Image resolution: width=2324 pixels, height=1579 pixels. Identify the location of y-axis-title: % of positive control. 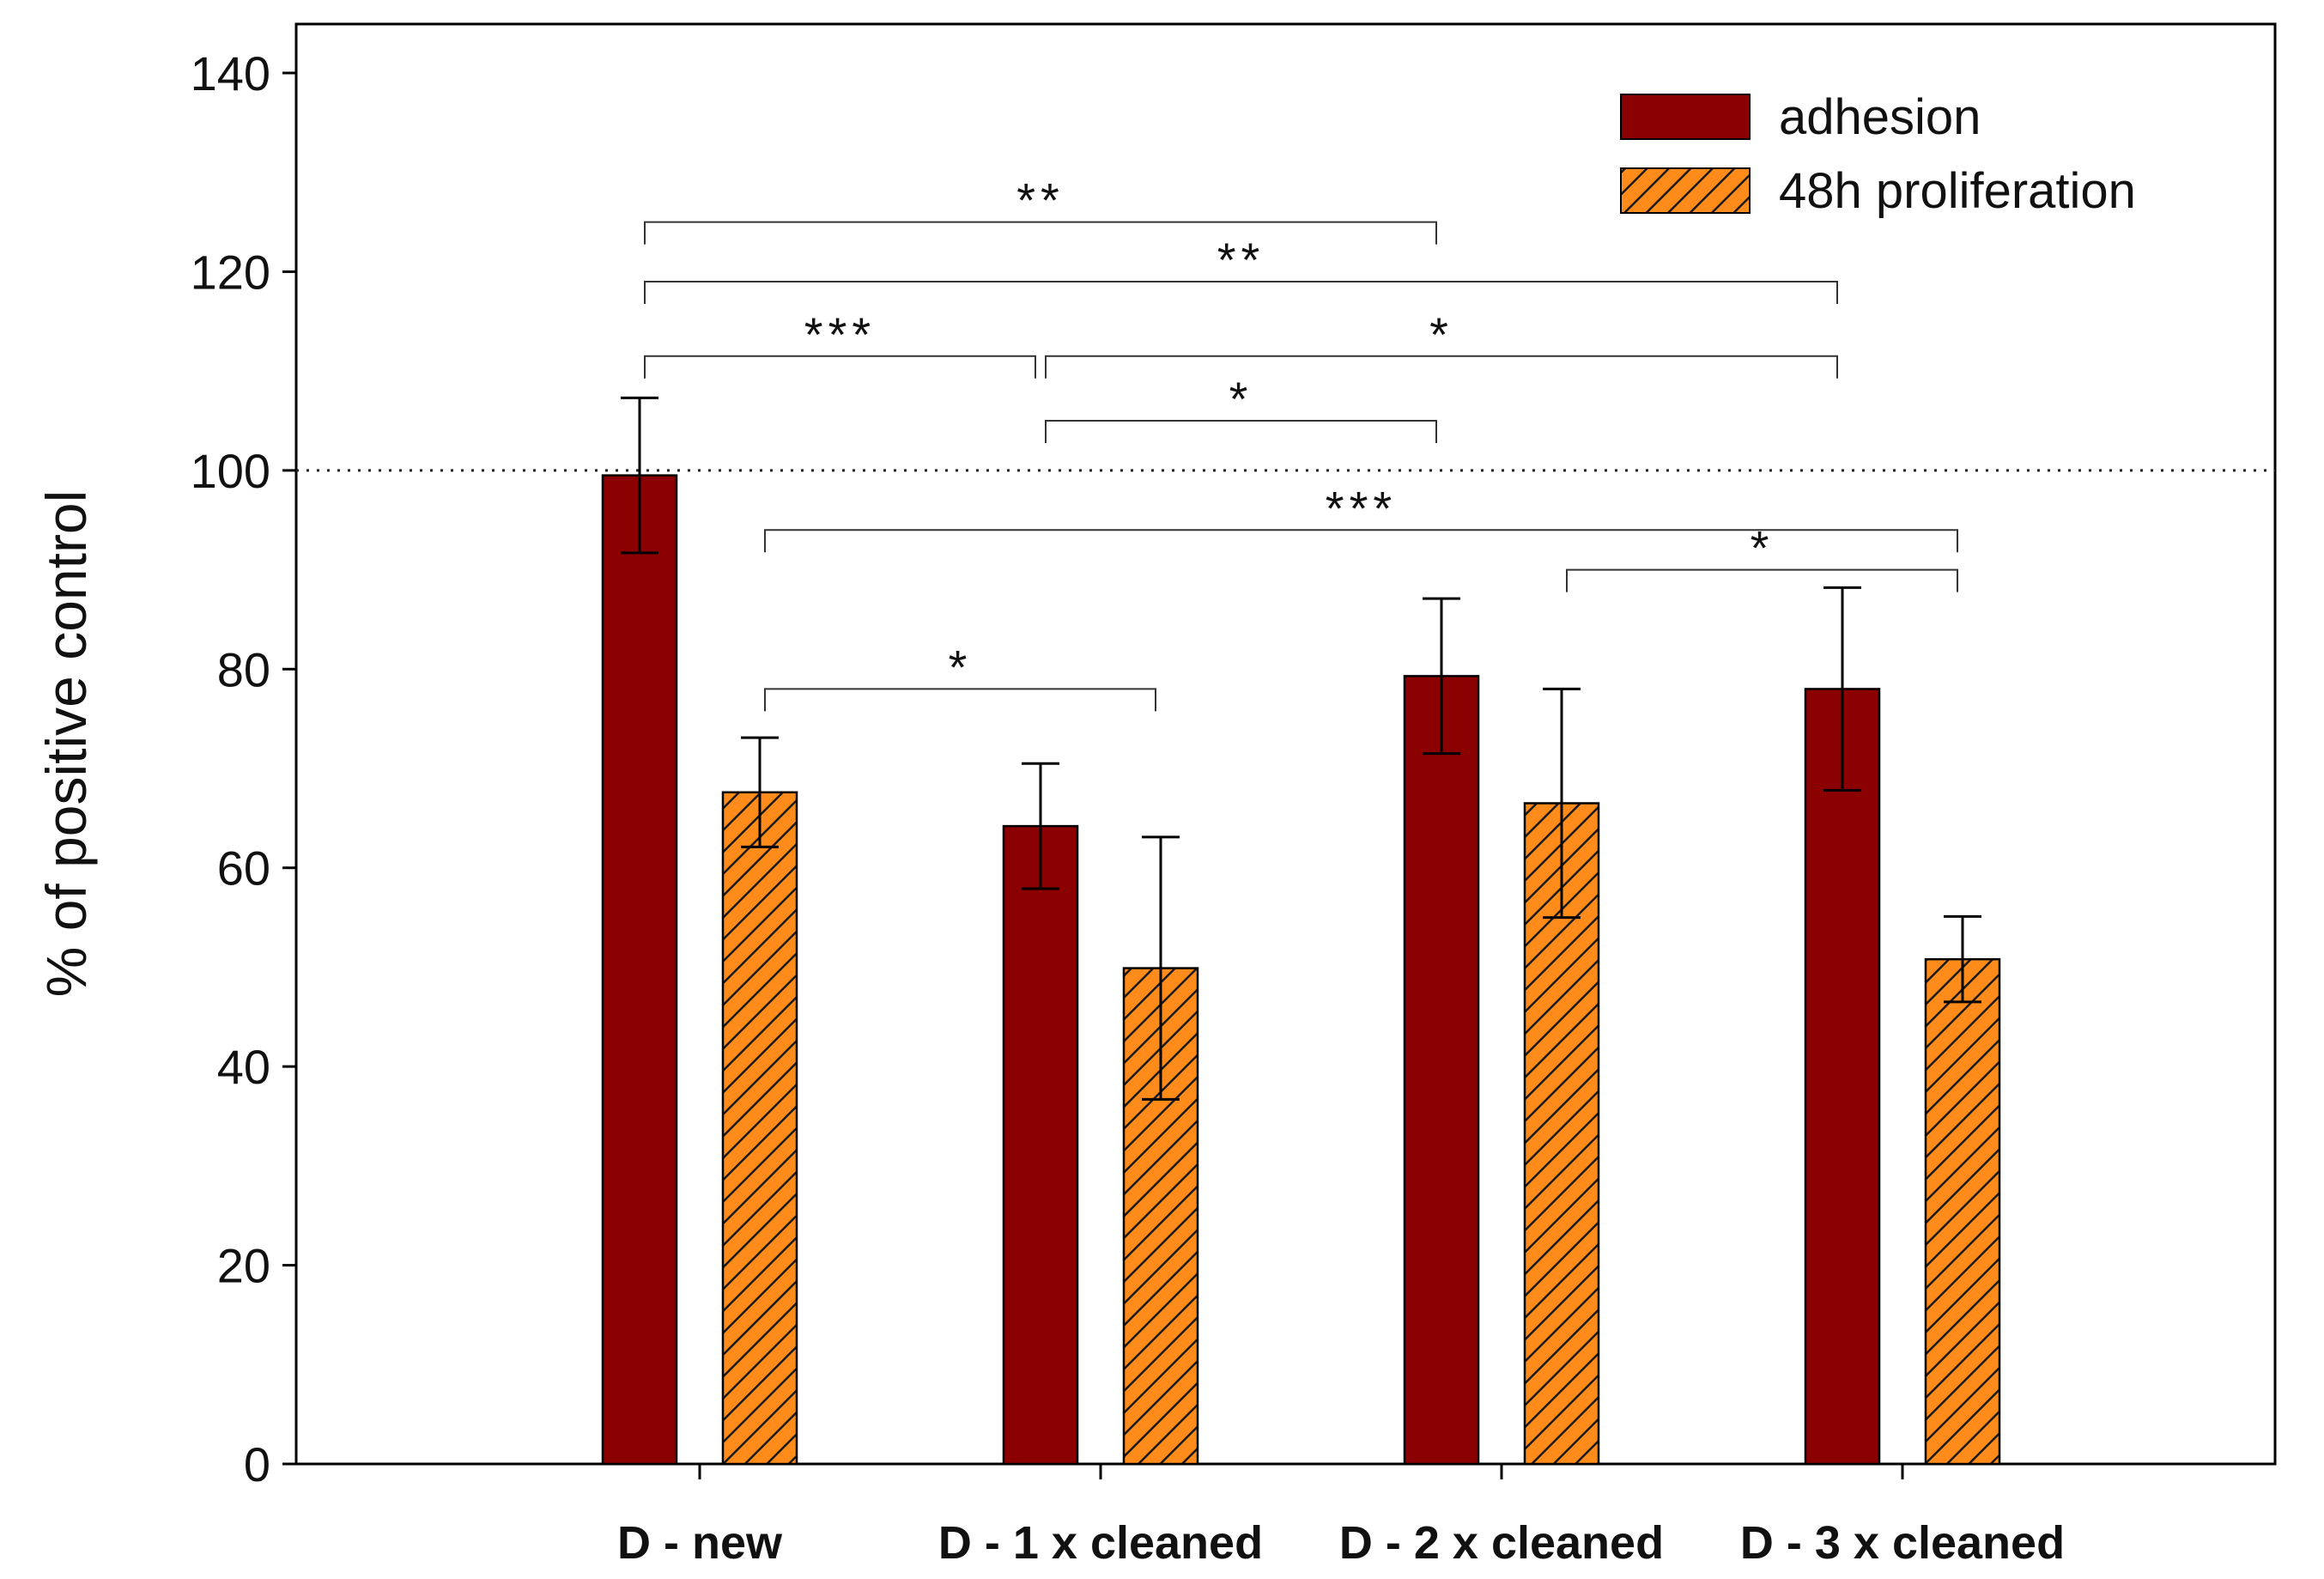
(66, 744).